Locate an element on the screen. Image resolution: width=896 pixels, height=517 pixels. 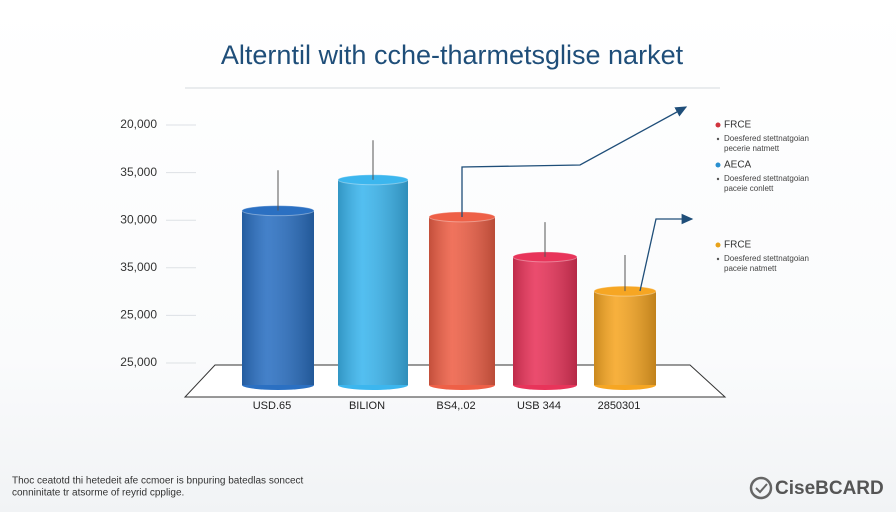
chart-title: Alterntil with cche-tharmetsglise narket is located at coordinates (452, 55).